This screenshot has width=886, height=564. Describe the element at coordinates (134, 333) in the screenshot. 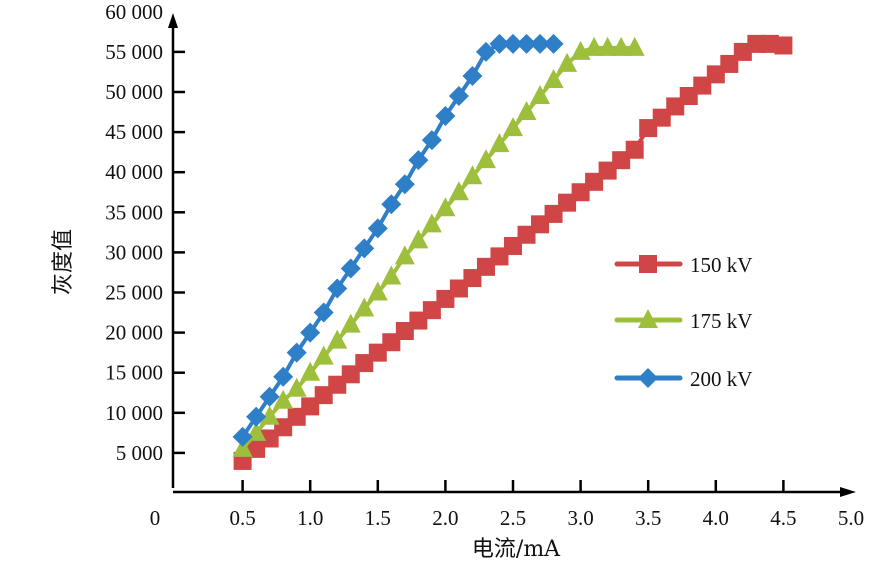

I see `y-tick-label: 20 000` at that location.